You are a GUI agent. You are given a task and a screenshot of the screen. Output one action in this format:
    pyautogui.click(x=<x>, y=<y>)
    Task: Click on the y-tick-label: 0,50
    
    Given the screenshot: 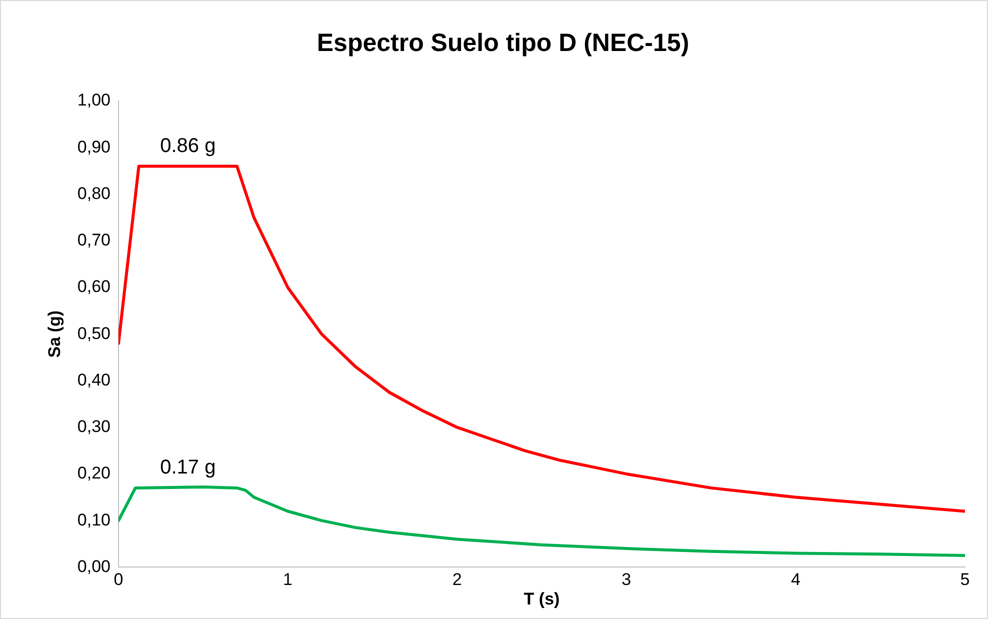 What is the action you would take?
    pyautogui.click(x=93, y=333)
    